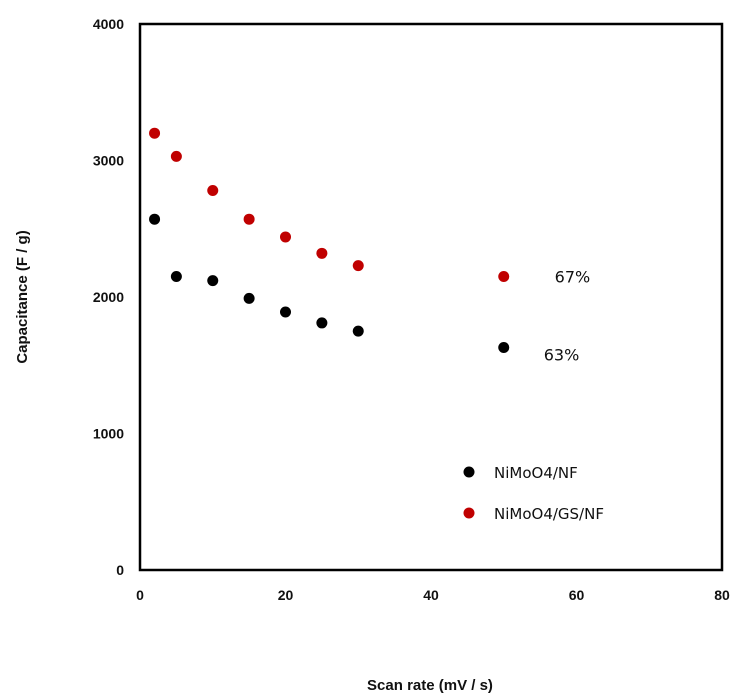  Describe the element at coordinates (567, 316) in the screenshot. I see `annotations: 67% 63%` at that location.